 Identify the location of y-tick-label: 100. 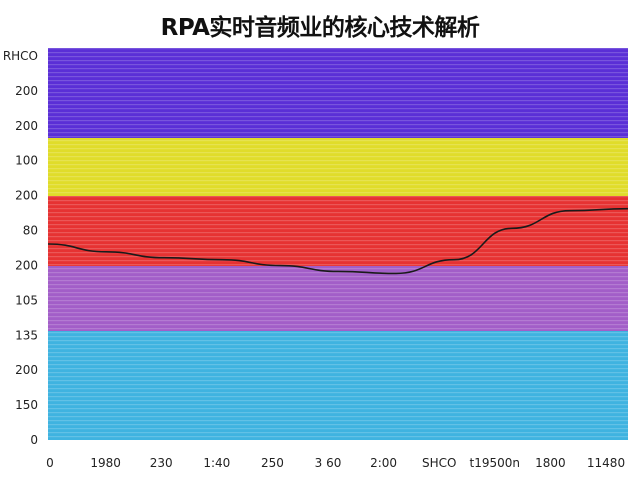
(26, 161).